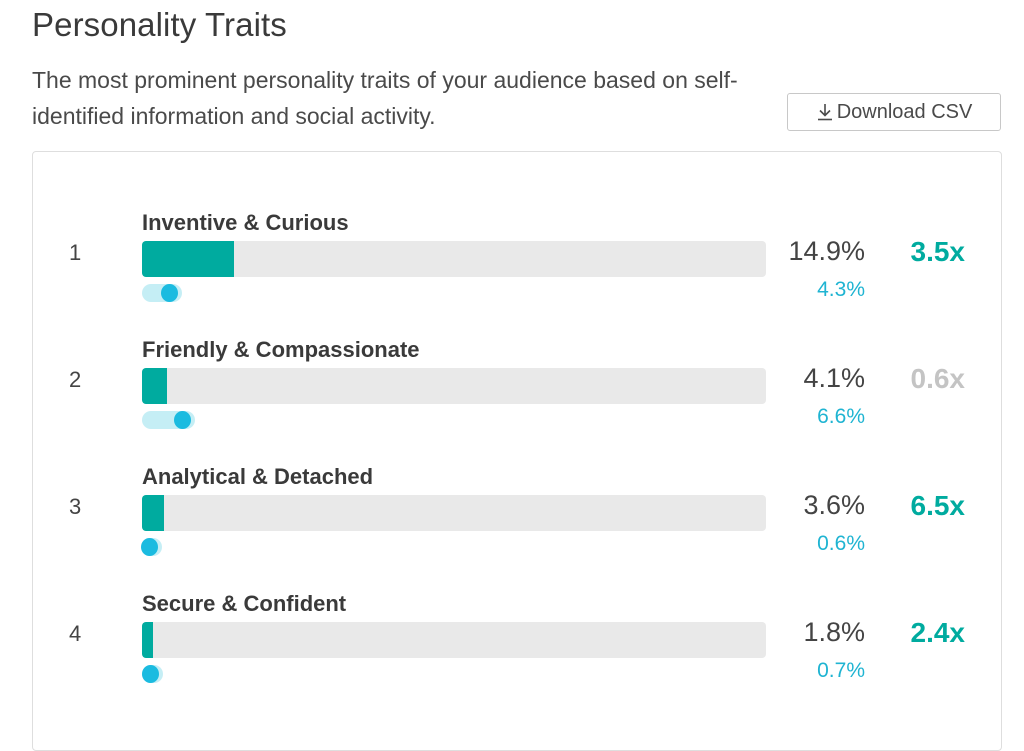  What do you see at coordinates (834, 378) in the screenshot?
I see `trait-percent: 4.1%` at bounding box center [834, 378].